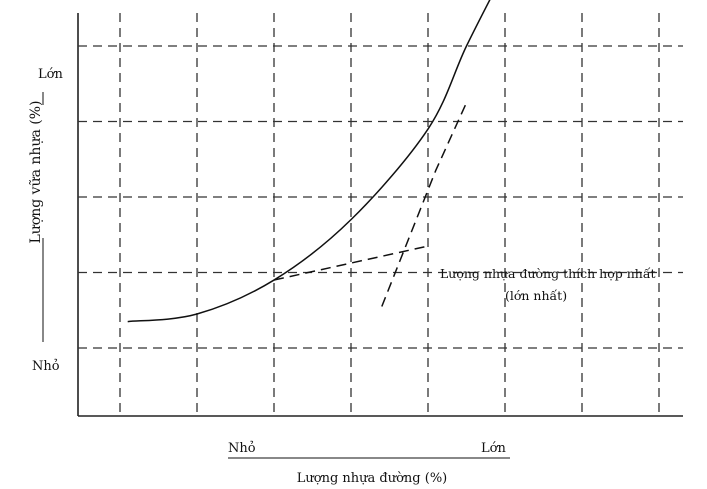 This screenshot has width=707, height=489. I want to click on x-tick-label-low: Nhỏ, so click(242, 448).